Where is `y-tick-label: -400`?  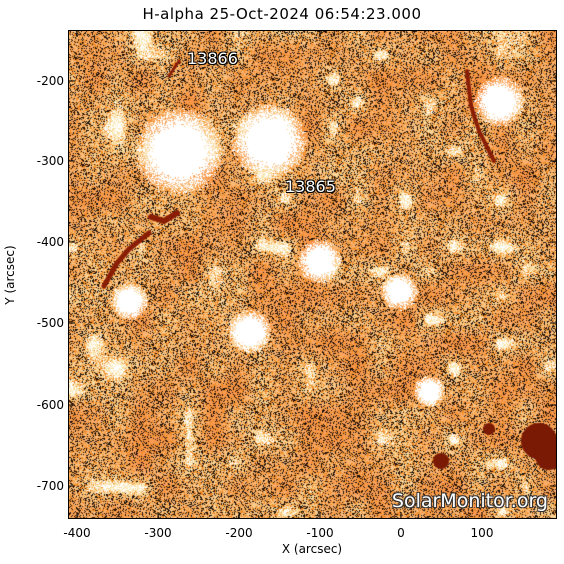 y-tick-label: -400 is located at coordinates (50, 242).